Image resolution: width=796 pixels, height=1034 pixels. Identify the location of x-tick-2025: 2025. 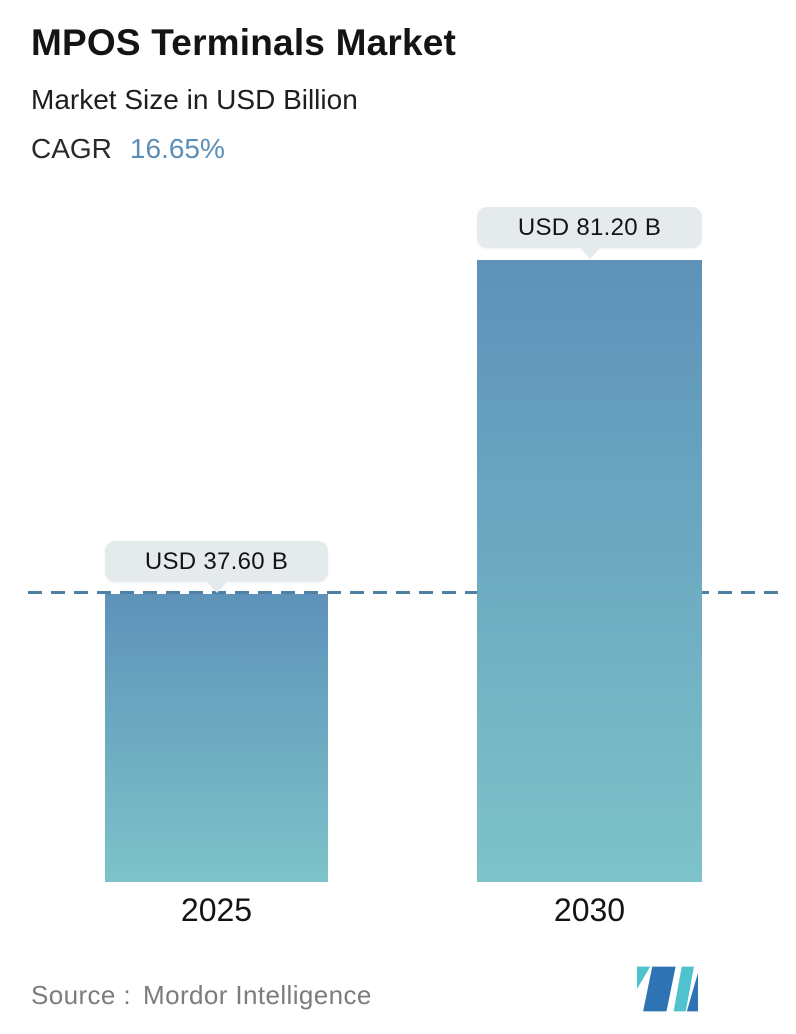
(216, 910).